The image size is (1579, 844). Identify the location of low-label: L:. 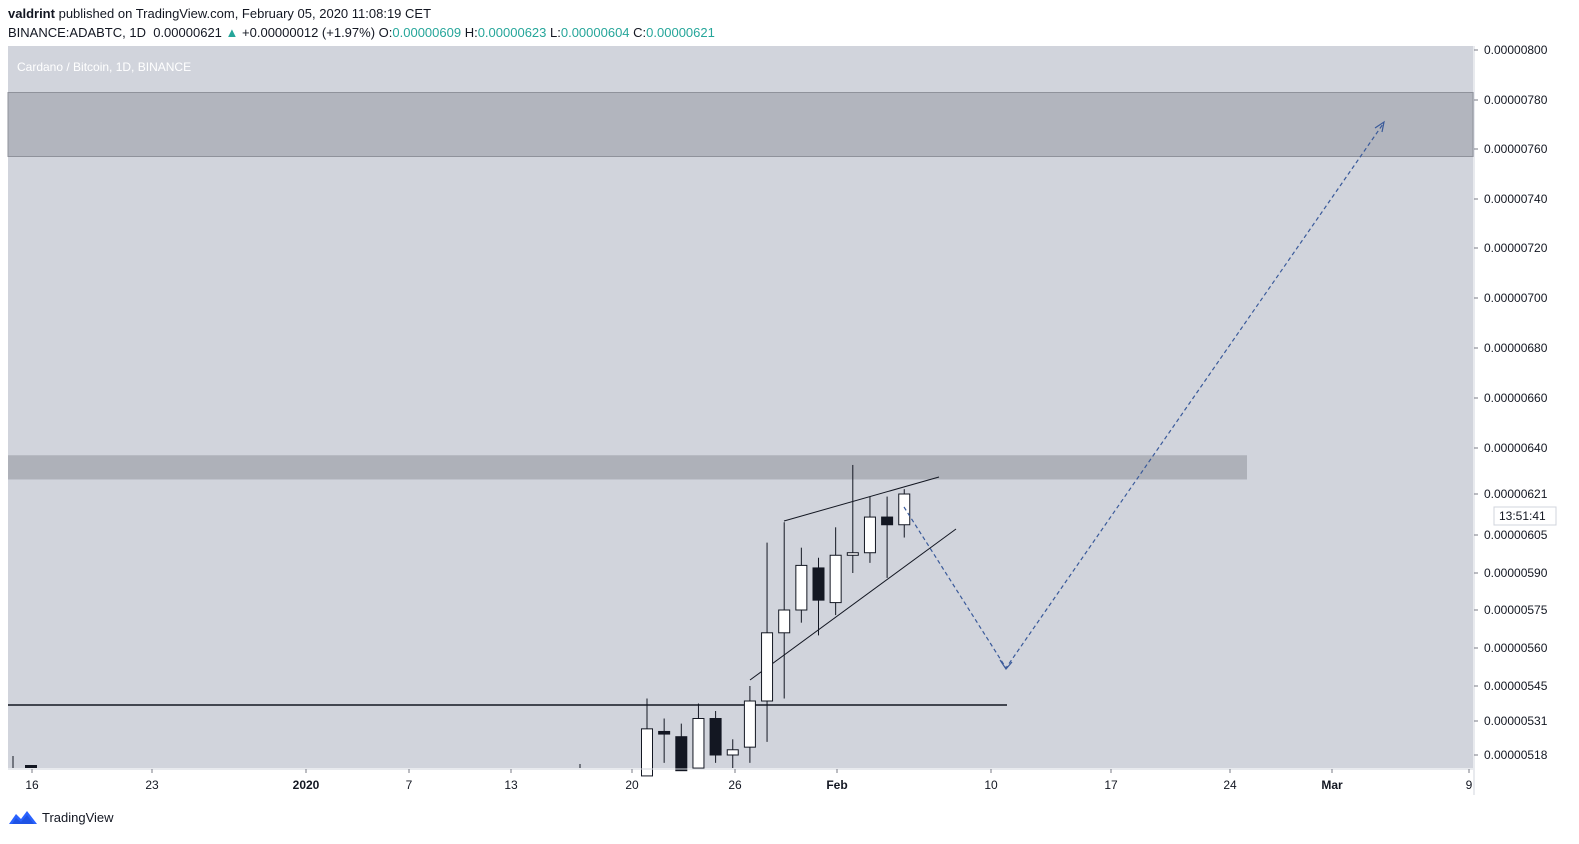
(555, 32).